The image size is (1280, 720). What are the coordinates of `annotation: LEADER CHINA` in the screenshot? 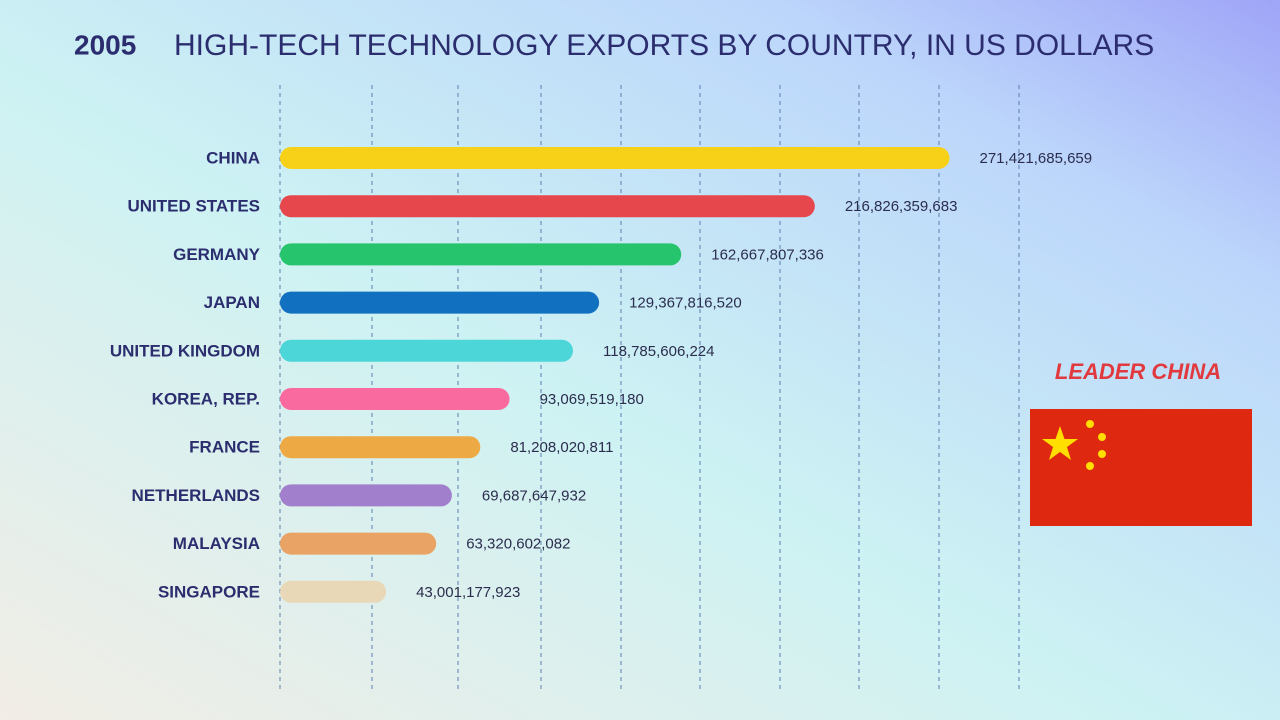 It's located at (1138, 371).